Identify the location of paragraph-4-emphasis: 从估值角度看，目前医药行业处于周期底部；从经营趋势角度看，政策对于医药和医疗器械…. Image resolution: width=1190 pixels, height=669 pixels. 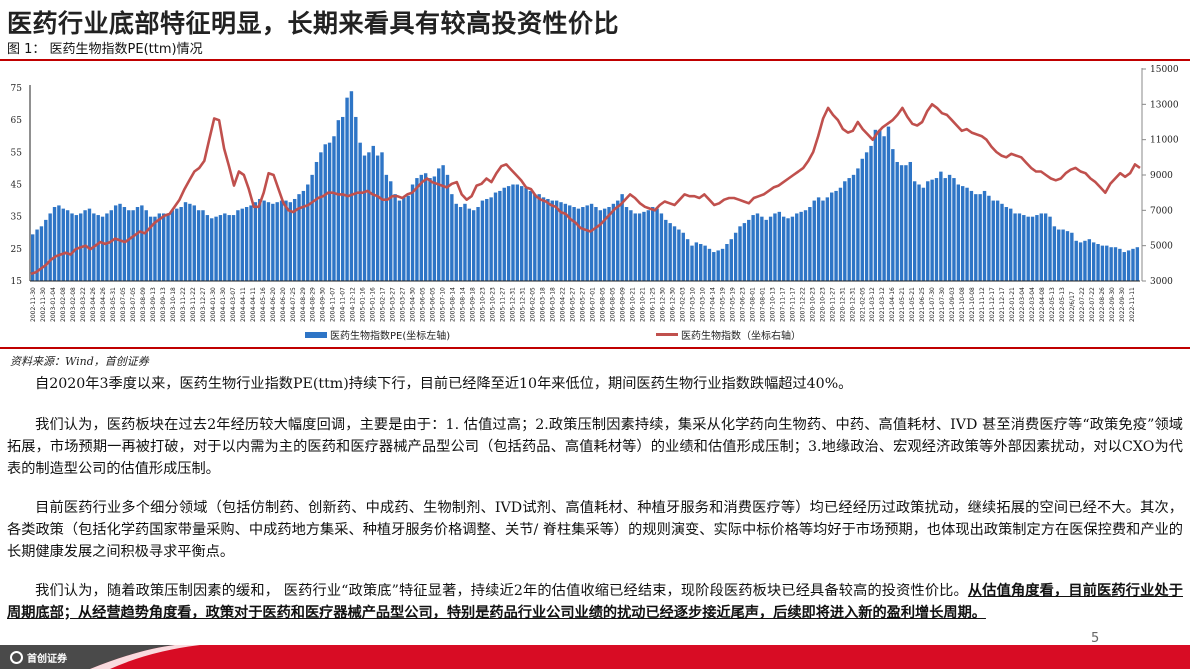
(595, 602).